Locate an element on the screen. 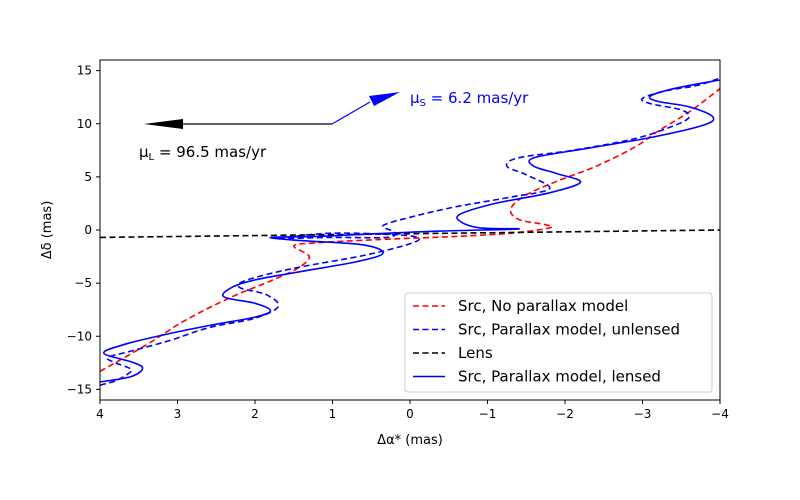 This screenshot has height=500, width=800. y-tick-label: 0 is located at coordinates (88, 230).